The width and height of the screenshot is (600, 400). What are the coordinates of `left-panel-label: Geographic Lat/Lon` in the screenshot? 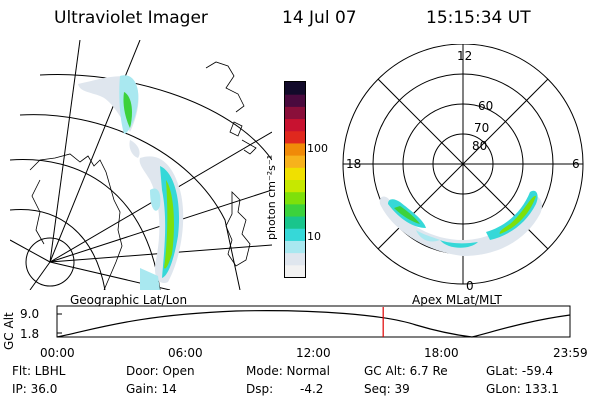 It's located at (129, 300).